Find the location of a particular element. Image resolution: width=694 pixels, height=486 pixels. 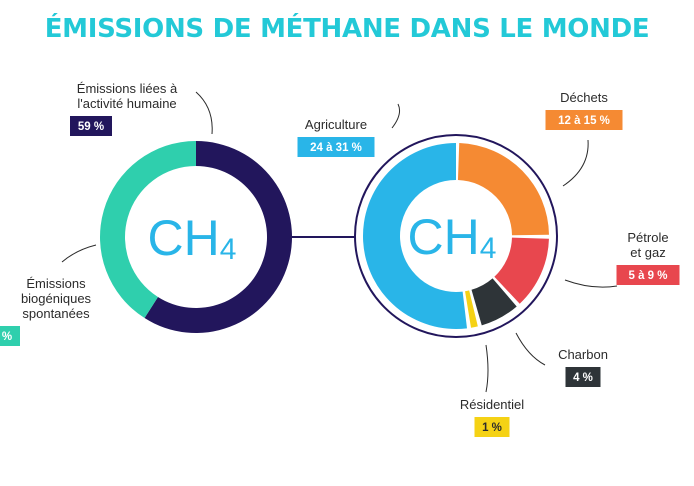

leader-biogeniques is located at coordinates (79, 253).